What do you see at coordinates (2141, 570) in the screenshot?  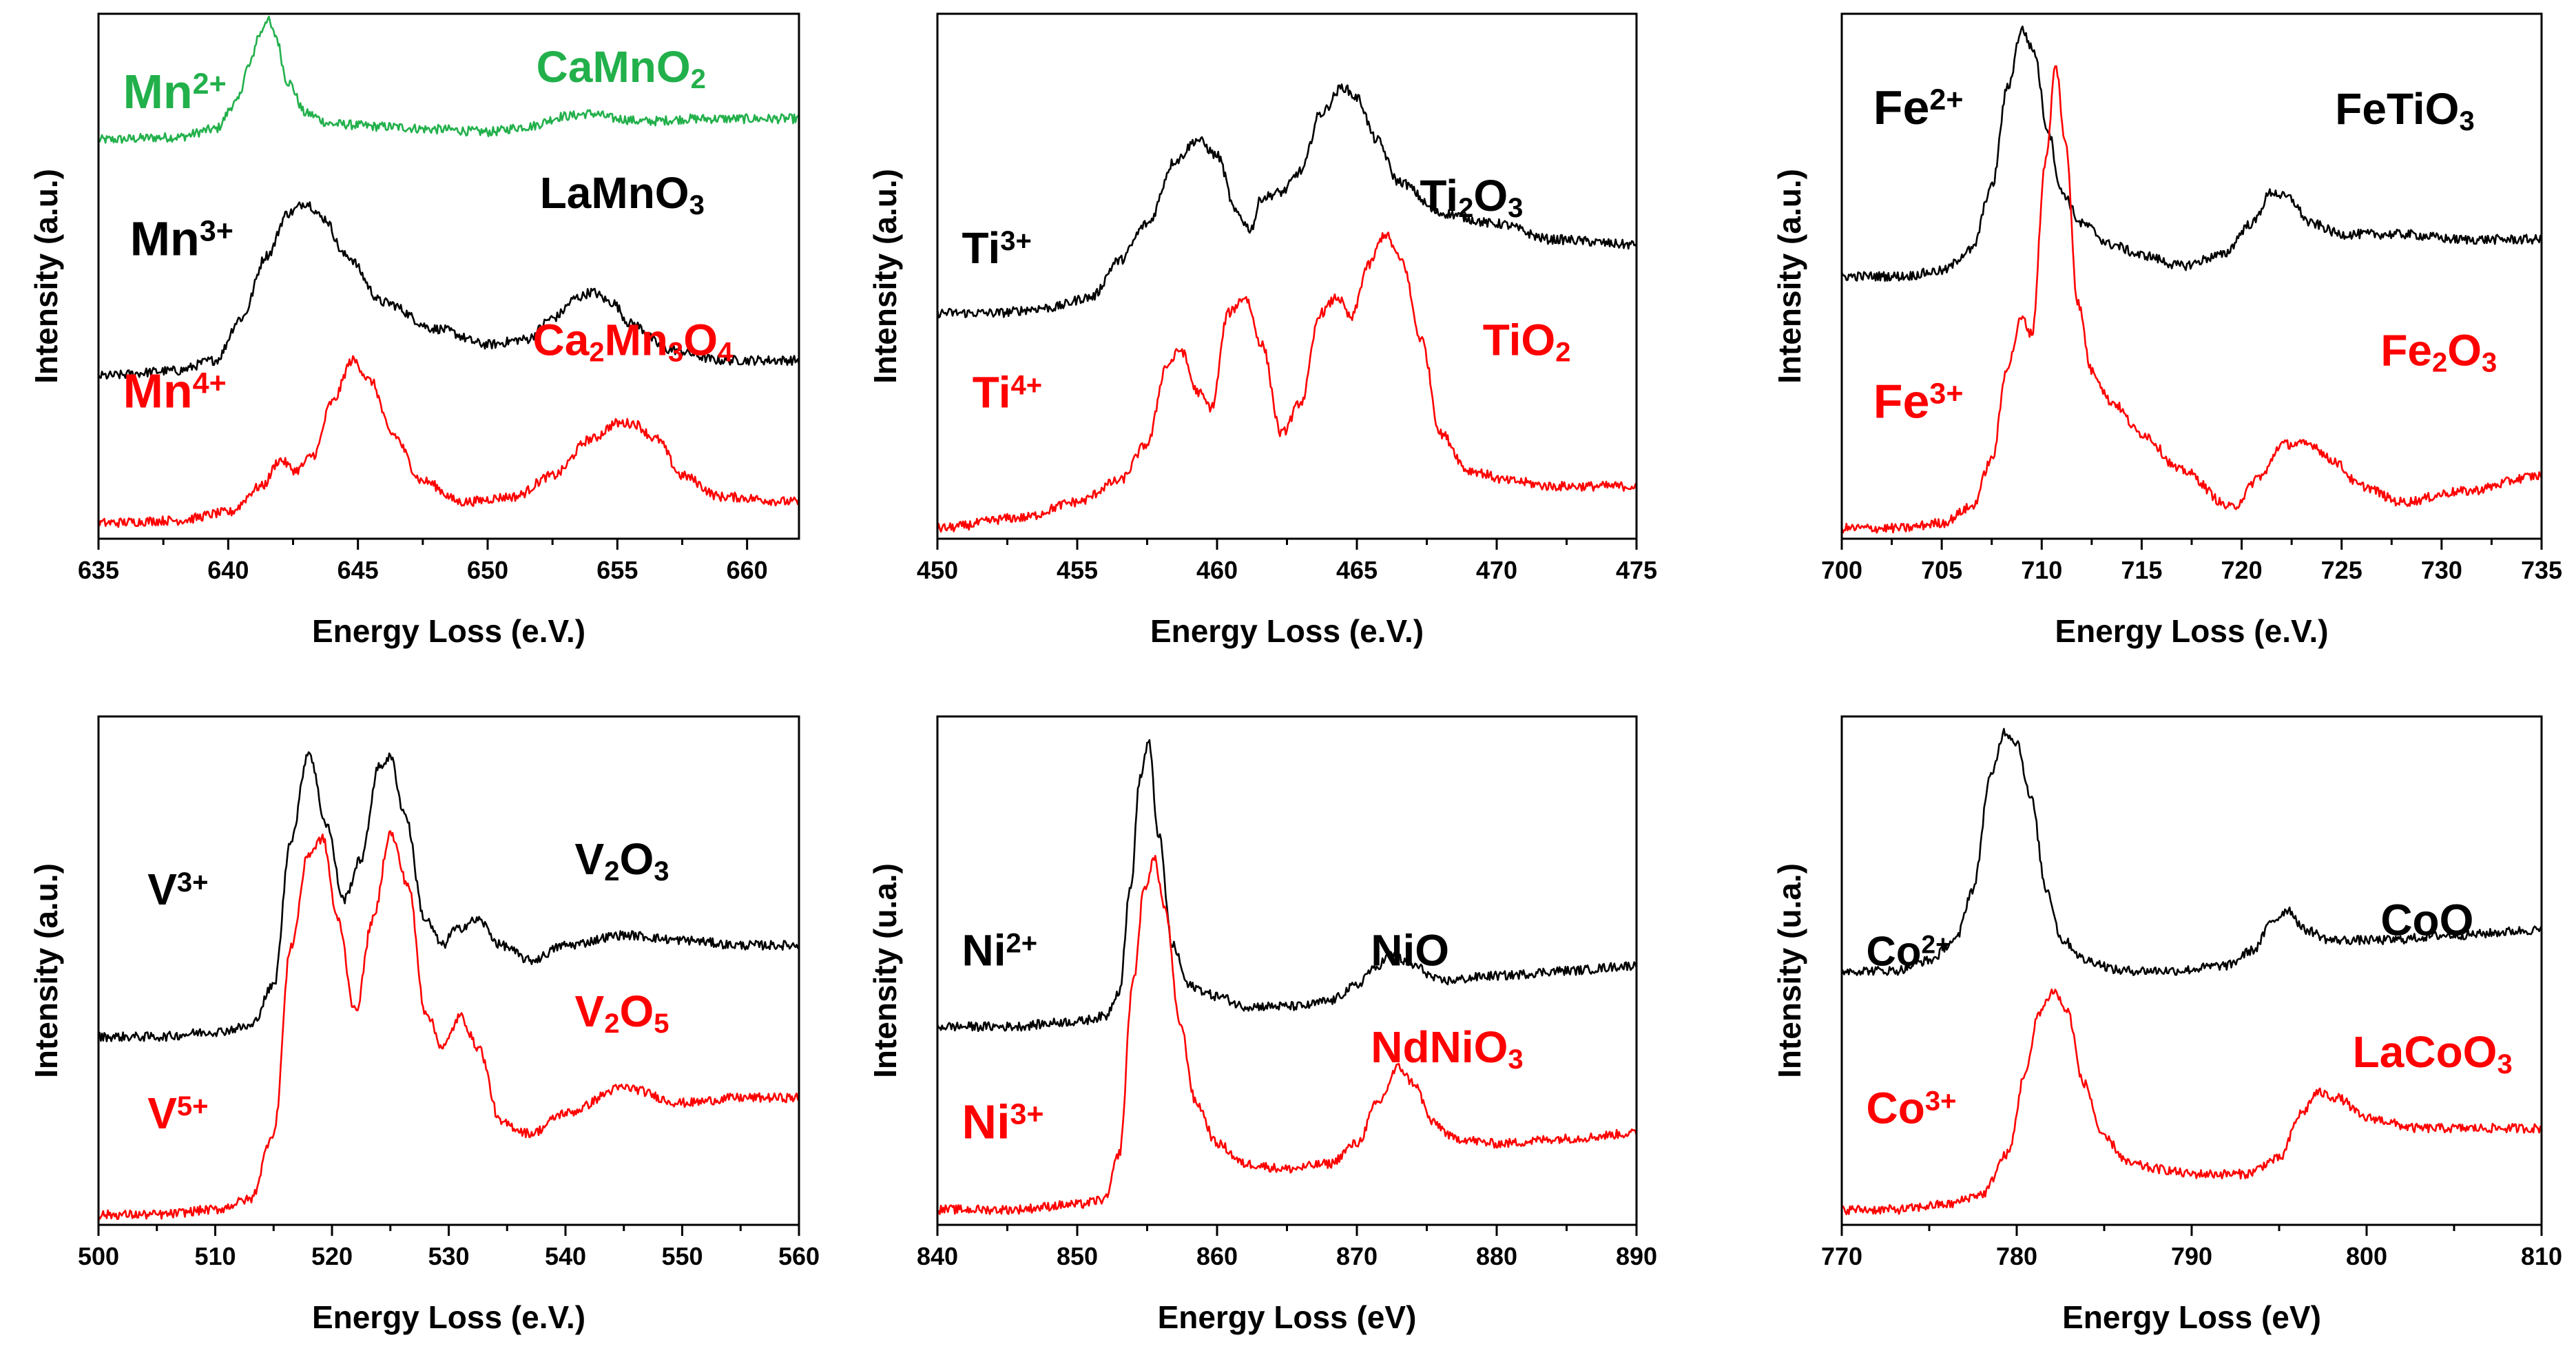 I see `x-tick-label: 715` at bounding box center [2141, 570].